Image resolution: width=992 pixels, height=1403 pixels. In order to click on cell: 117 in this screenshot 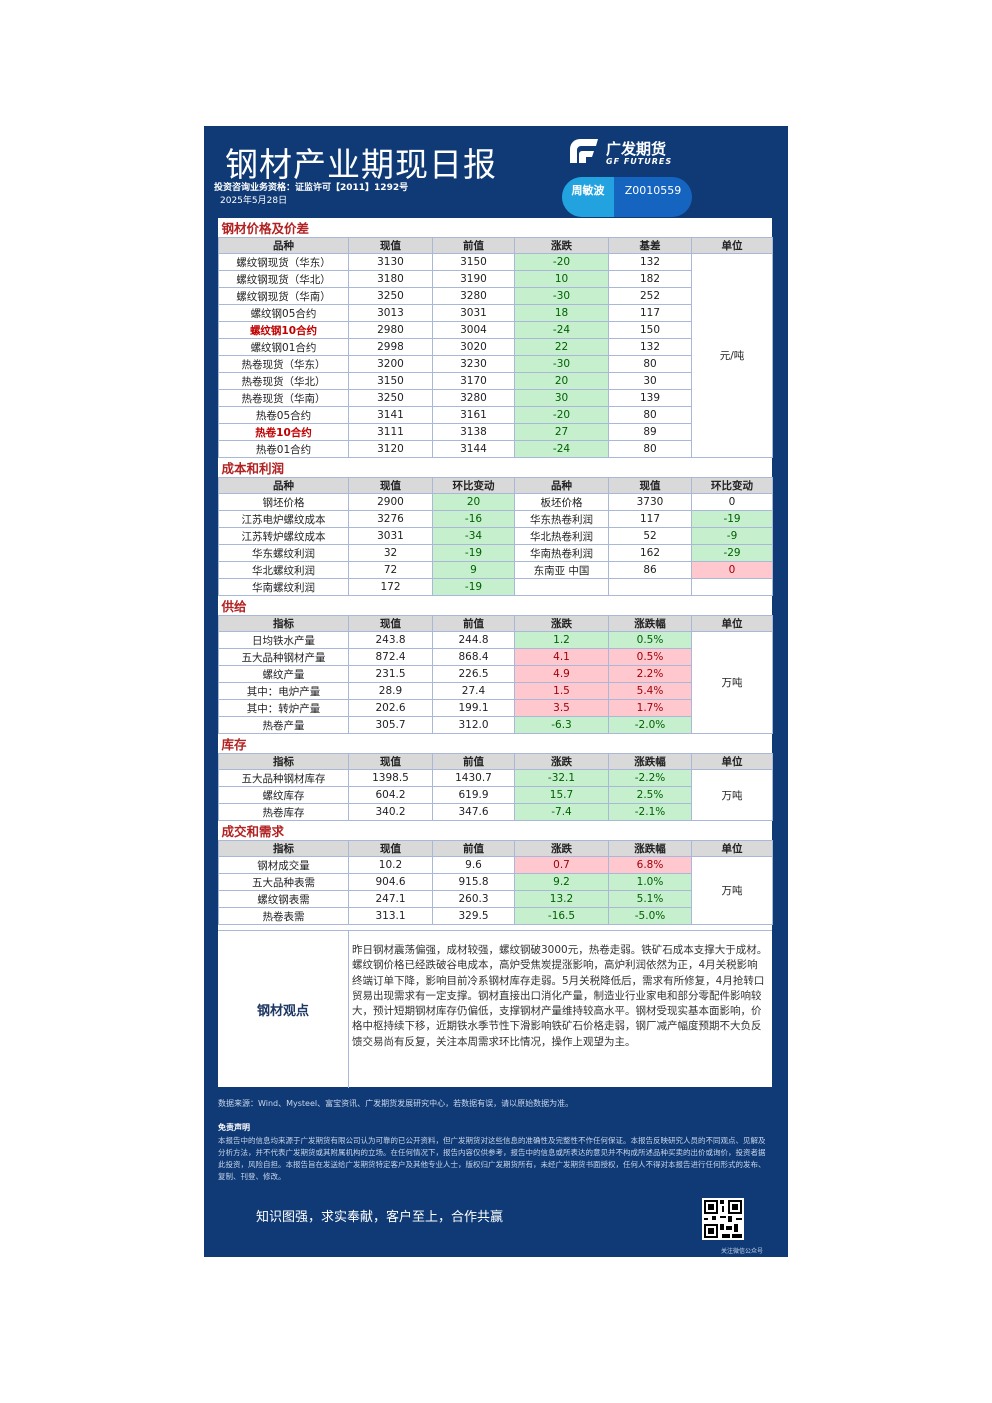, I will do `click(650, 519)`.